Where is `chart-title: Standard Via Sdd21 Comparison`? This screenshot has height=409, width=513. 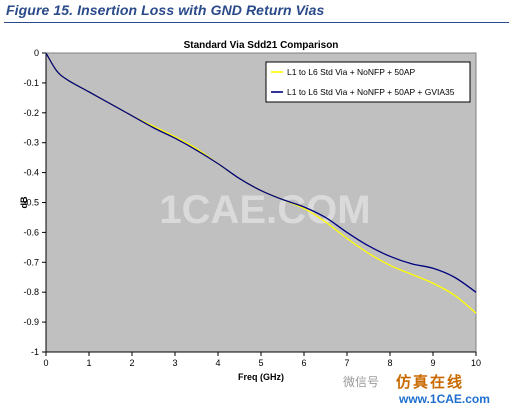 chart-title: Standard Via Sdd21 Comparison is located at coordinates (261, 45).